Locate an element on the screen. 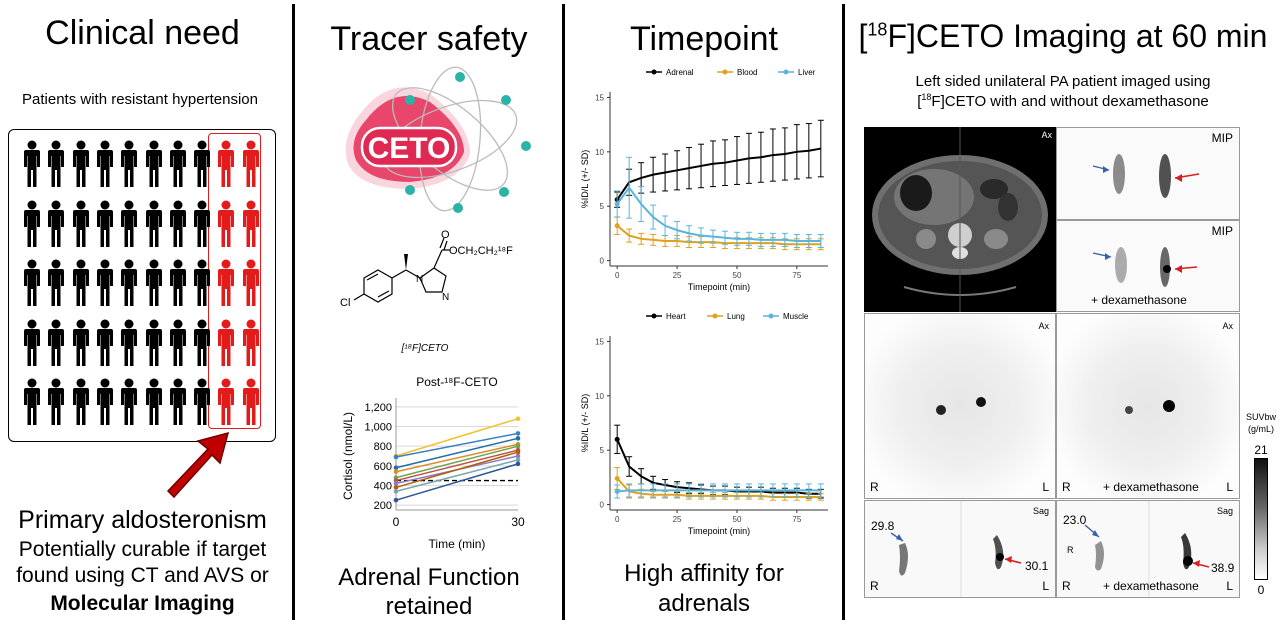 The width and height of the screenshot is (1280, 626). mip-bottom-panel: MIP + dexamethasone is located at coordinates (1148, 266).